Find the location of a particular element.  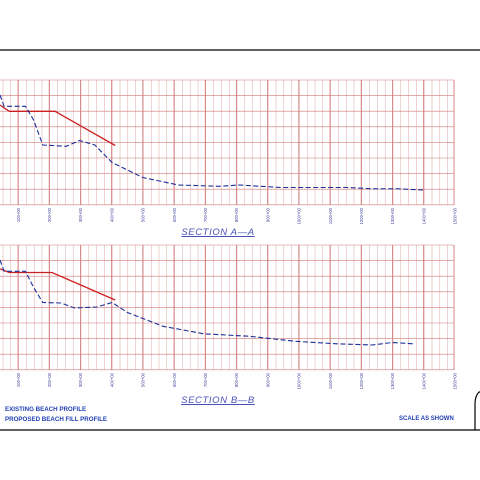

scale-note: SCALE AS SHOWN is located at coordinates (426, 419).